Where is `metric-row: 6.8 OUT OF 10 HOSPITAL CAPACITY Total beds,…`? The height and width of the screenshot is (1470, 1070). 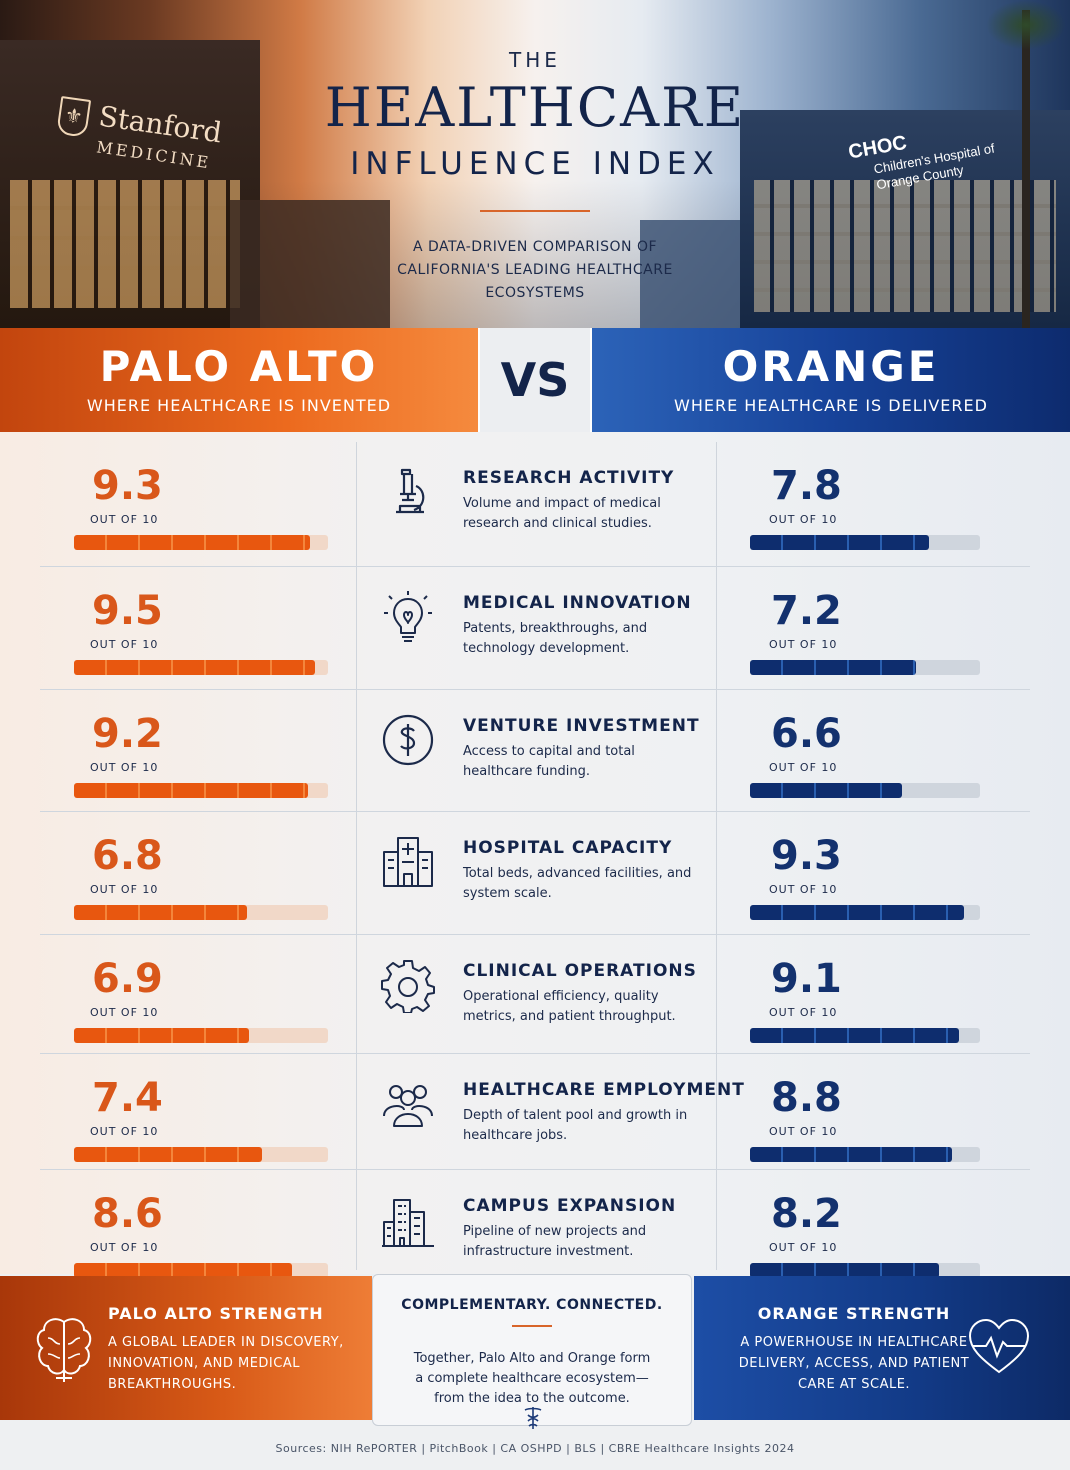 metric-row: 6.8 OUT OF 10 HOSPITAL CAPACITY Total beds,… is located at coordinates (535, 873).